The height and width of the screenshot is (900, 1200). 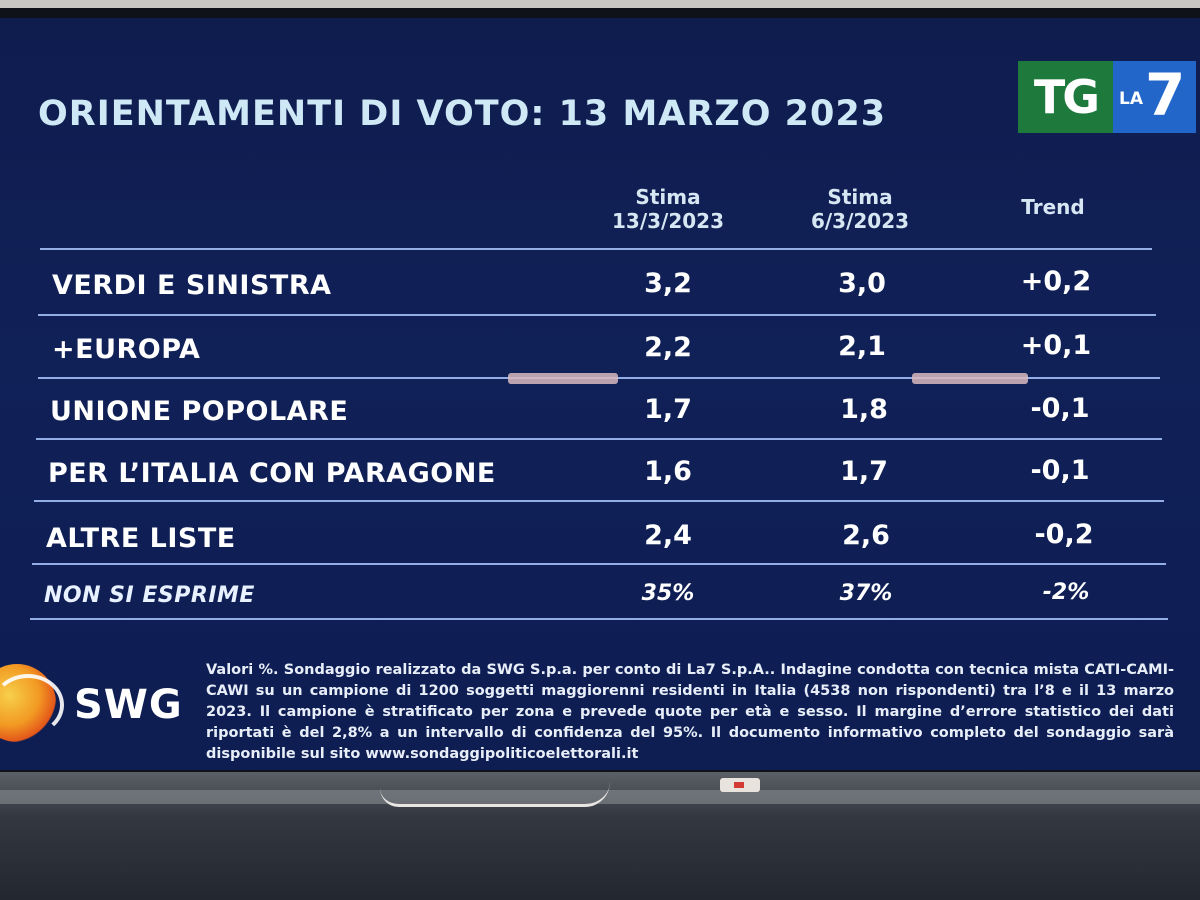 I want to click on column-header-stima-13-3: Stima 13/3/2023, so click(x=668, y=209).